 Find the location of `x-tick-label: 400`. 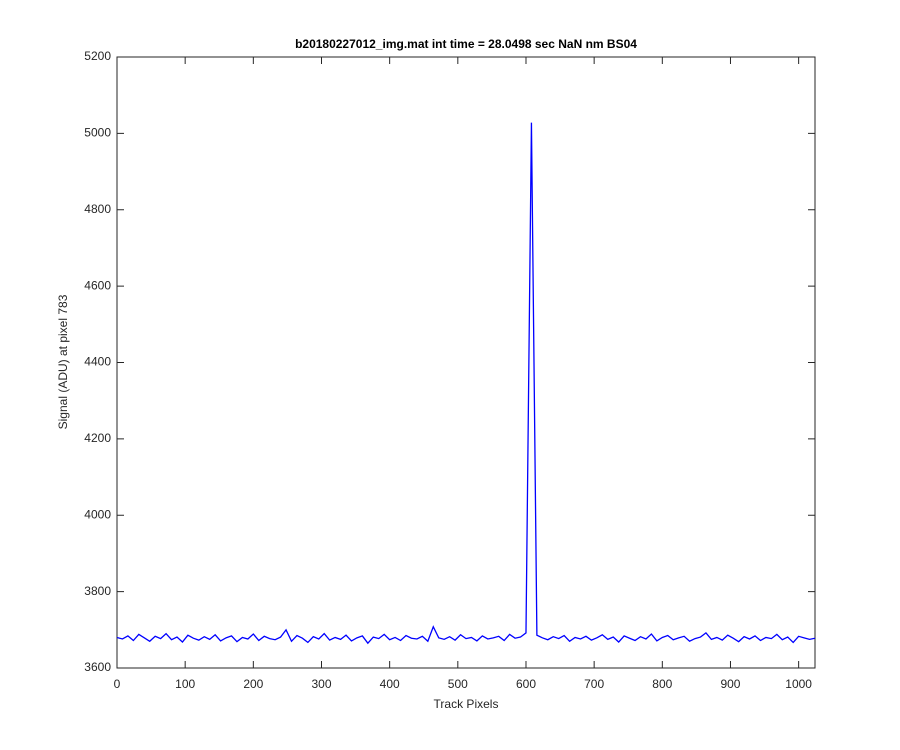

x-tick-label: 400 is located at coordinates (390, 684).